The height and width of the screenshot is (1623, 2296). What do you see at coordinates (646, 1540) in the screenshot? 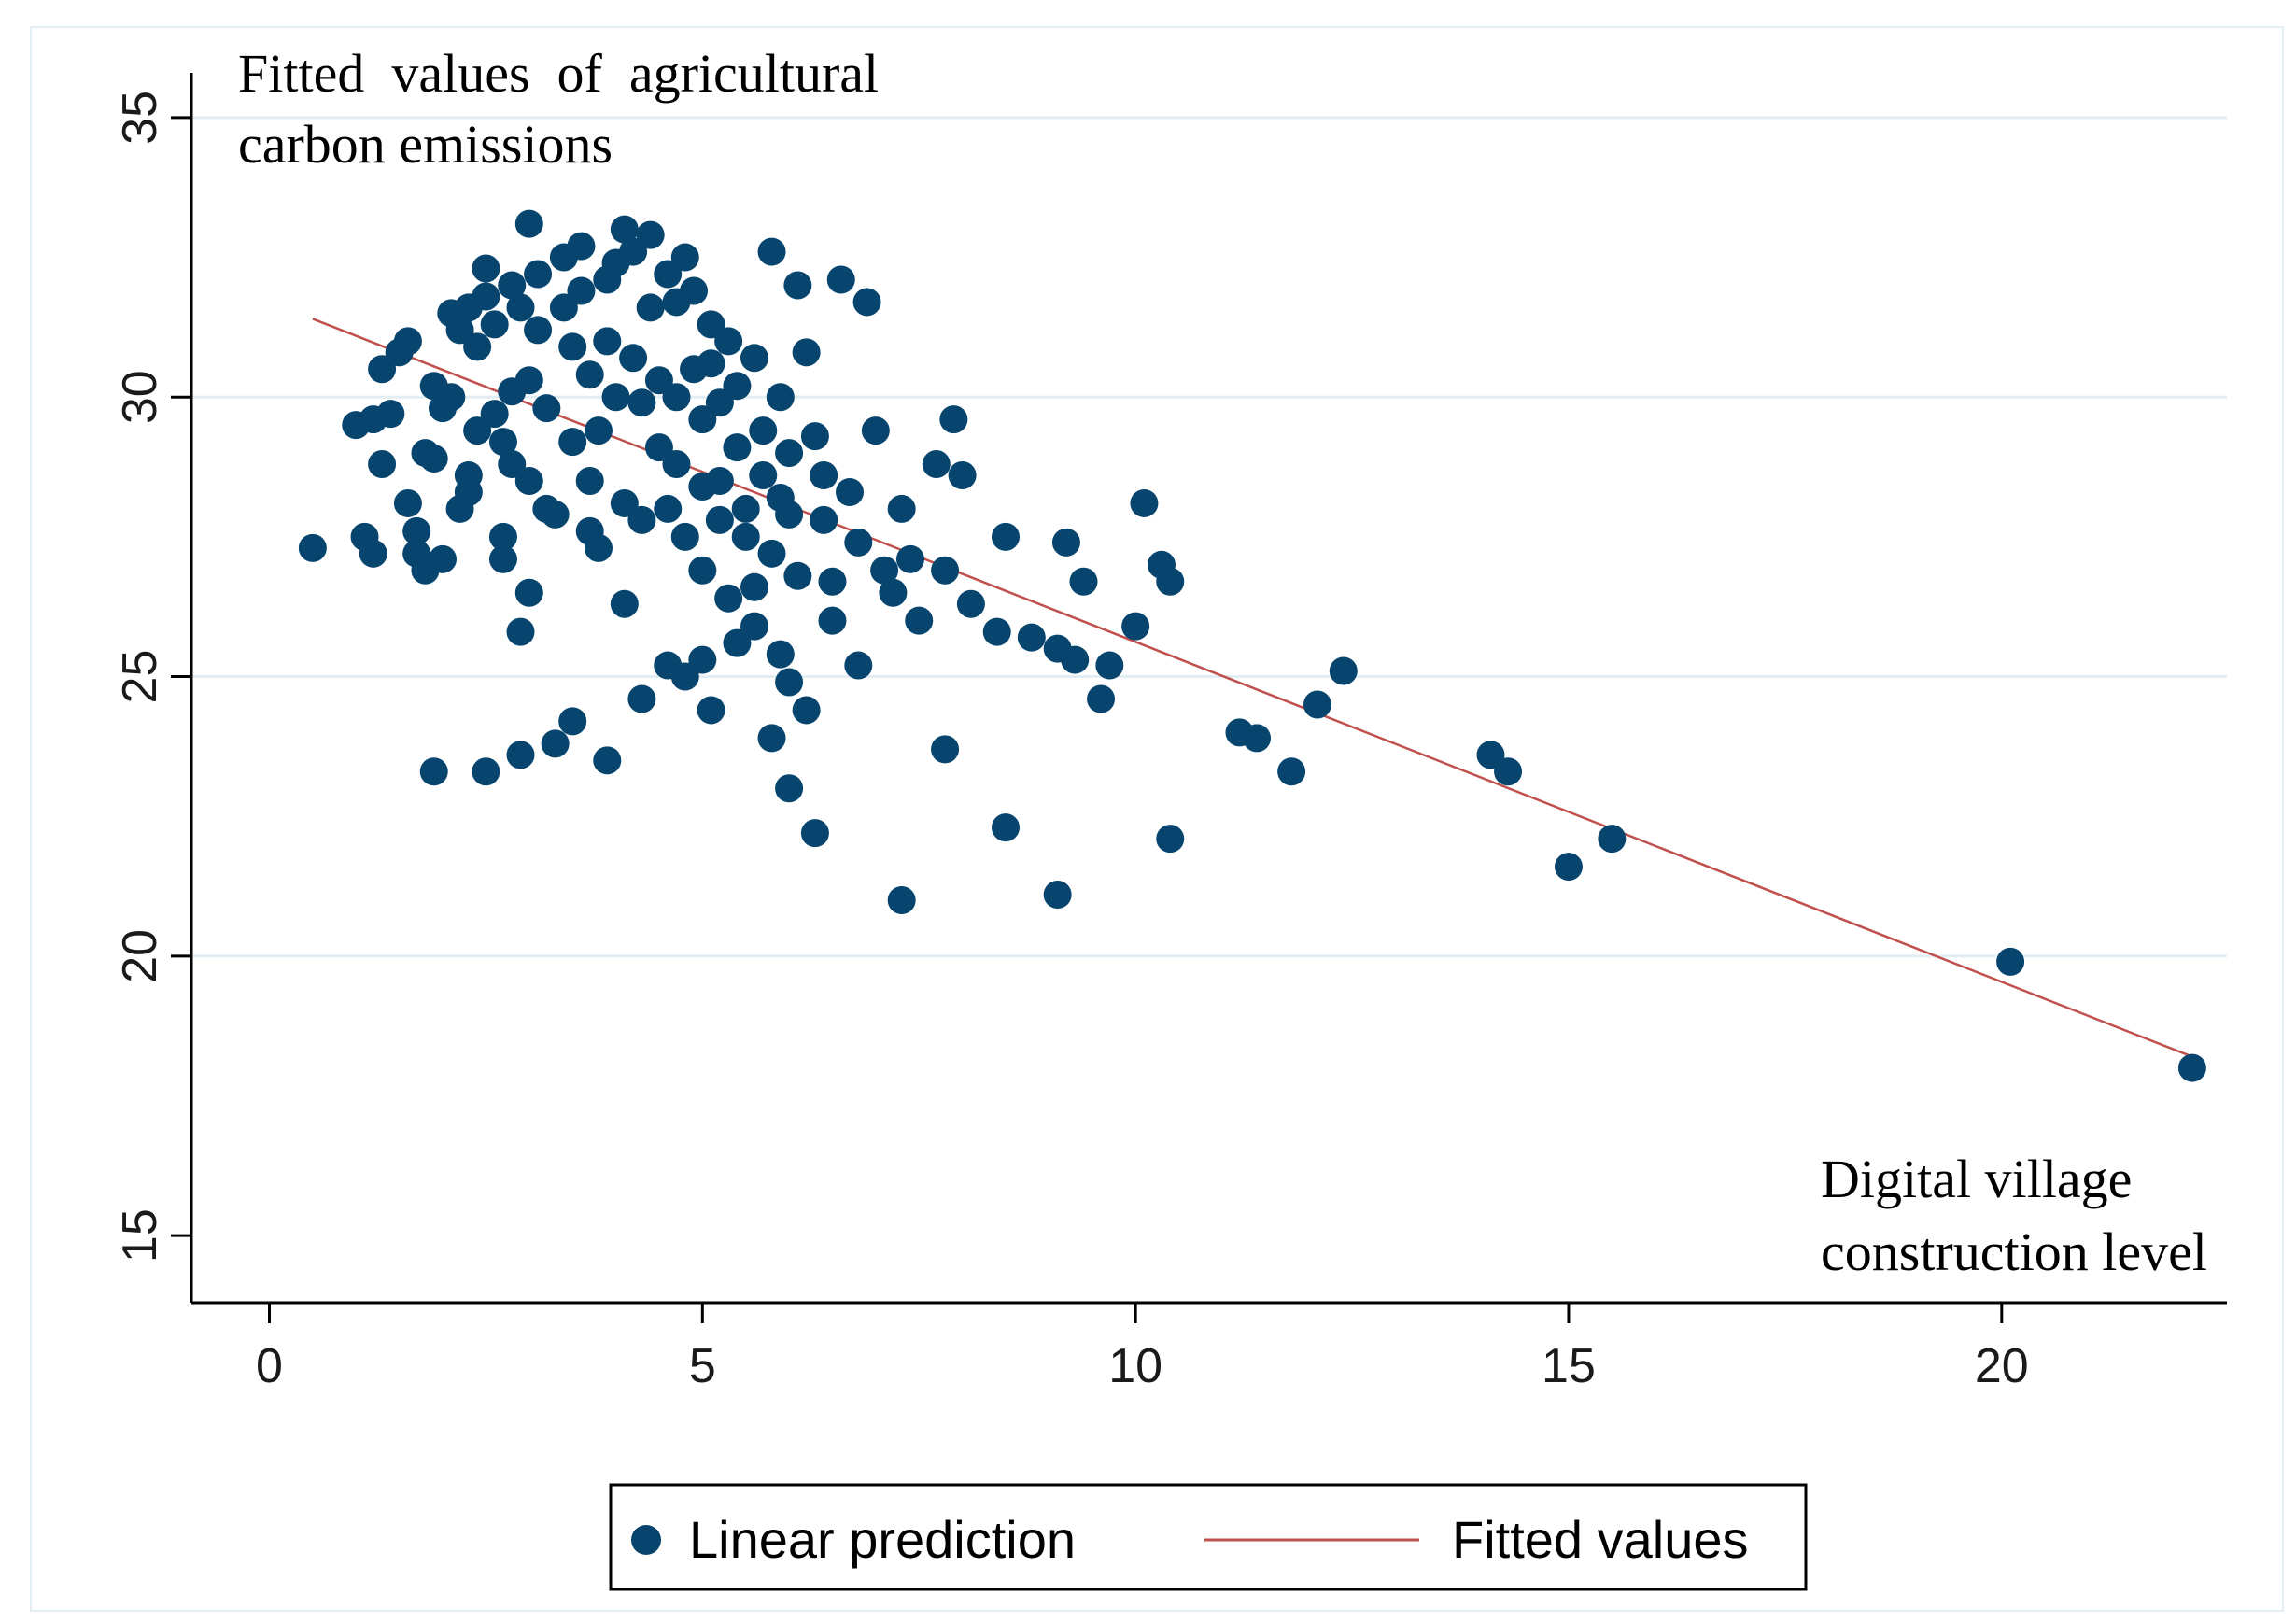
I see `legend-marker-linear-prediction` at bounding box center [646, 1540].